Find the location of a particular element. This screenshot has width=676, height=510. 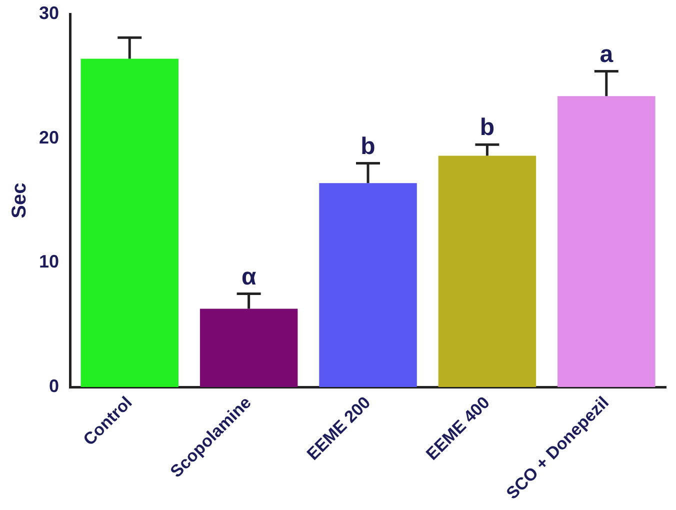

y-axis-title: Sec is located at coordinates (19, 200).